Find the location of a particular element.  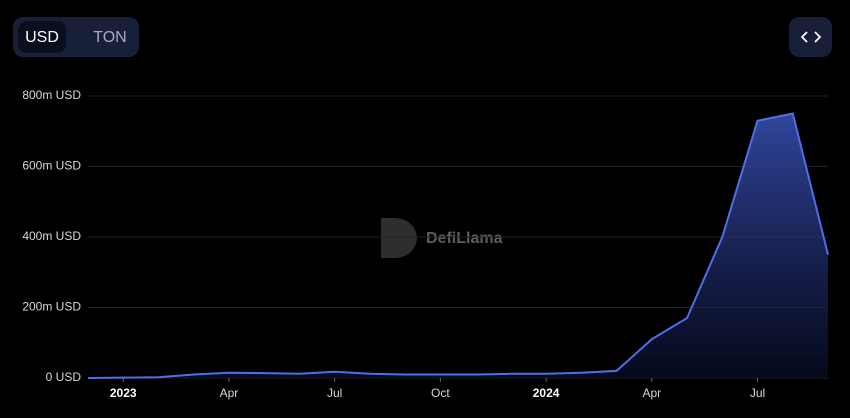

toggle-option: USD is located at coordinates (42, 37).